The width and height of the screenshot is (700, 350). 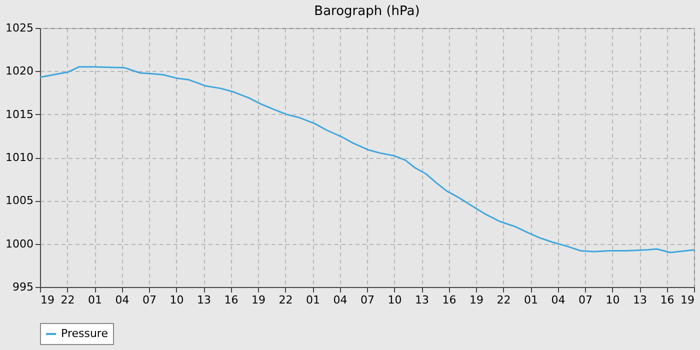 What do you see at coordinates (84, 333) in the screenshot?
I see `legend-label: Pressure` at bounding box center [84, 333].